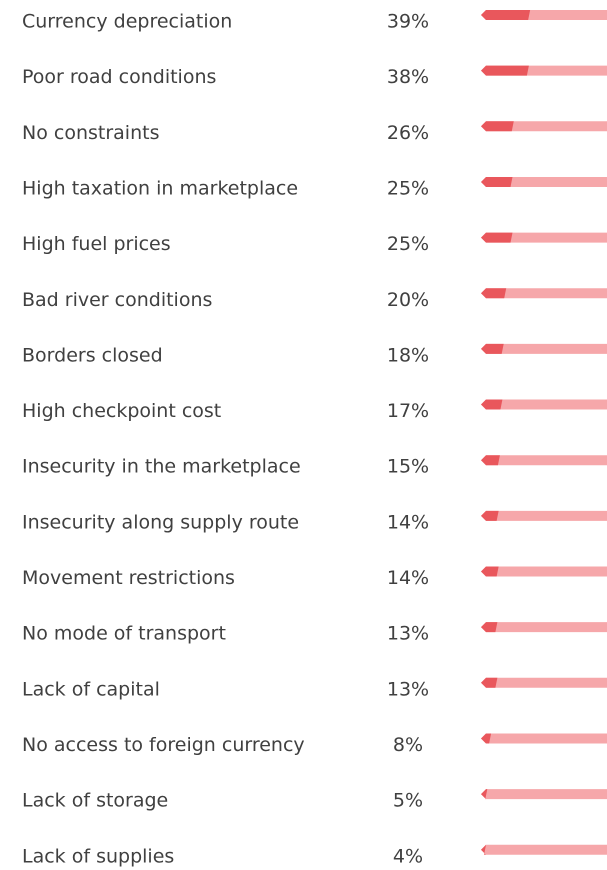 The width and height of the screenshot is (607, 870). I want to click on value-label: 20%, so click(408, 300).